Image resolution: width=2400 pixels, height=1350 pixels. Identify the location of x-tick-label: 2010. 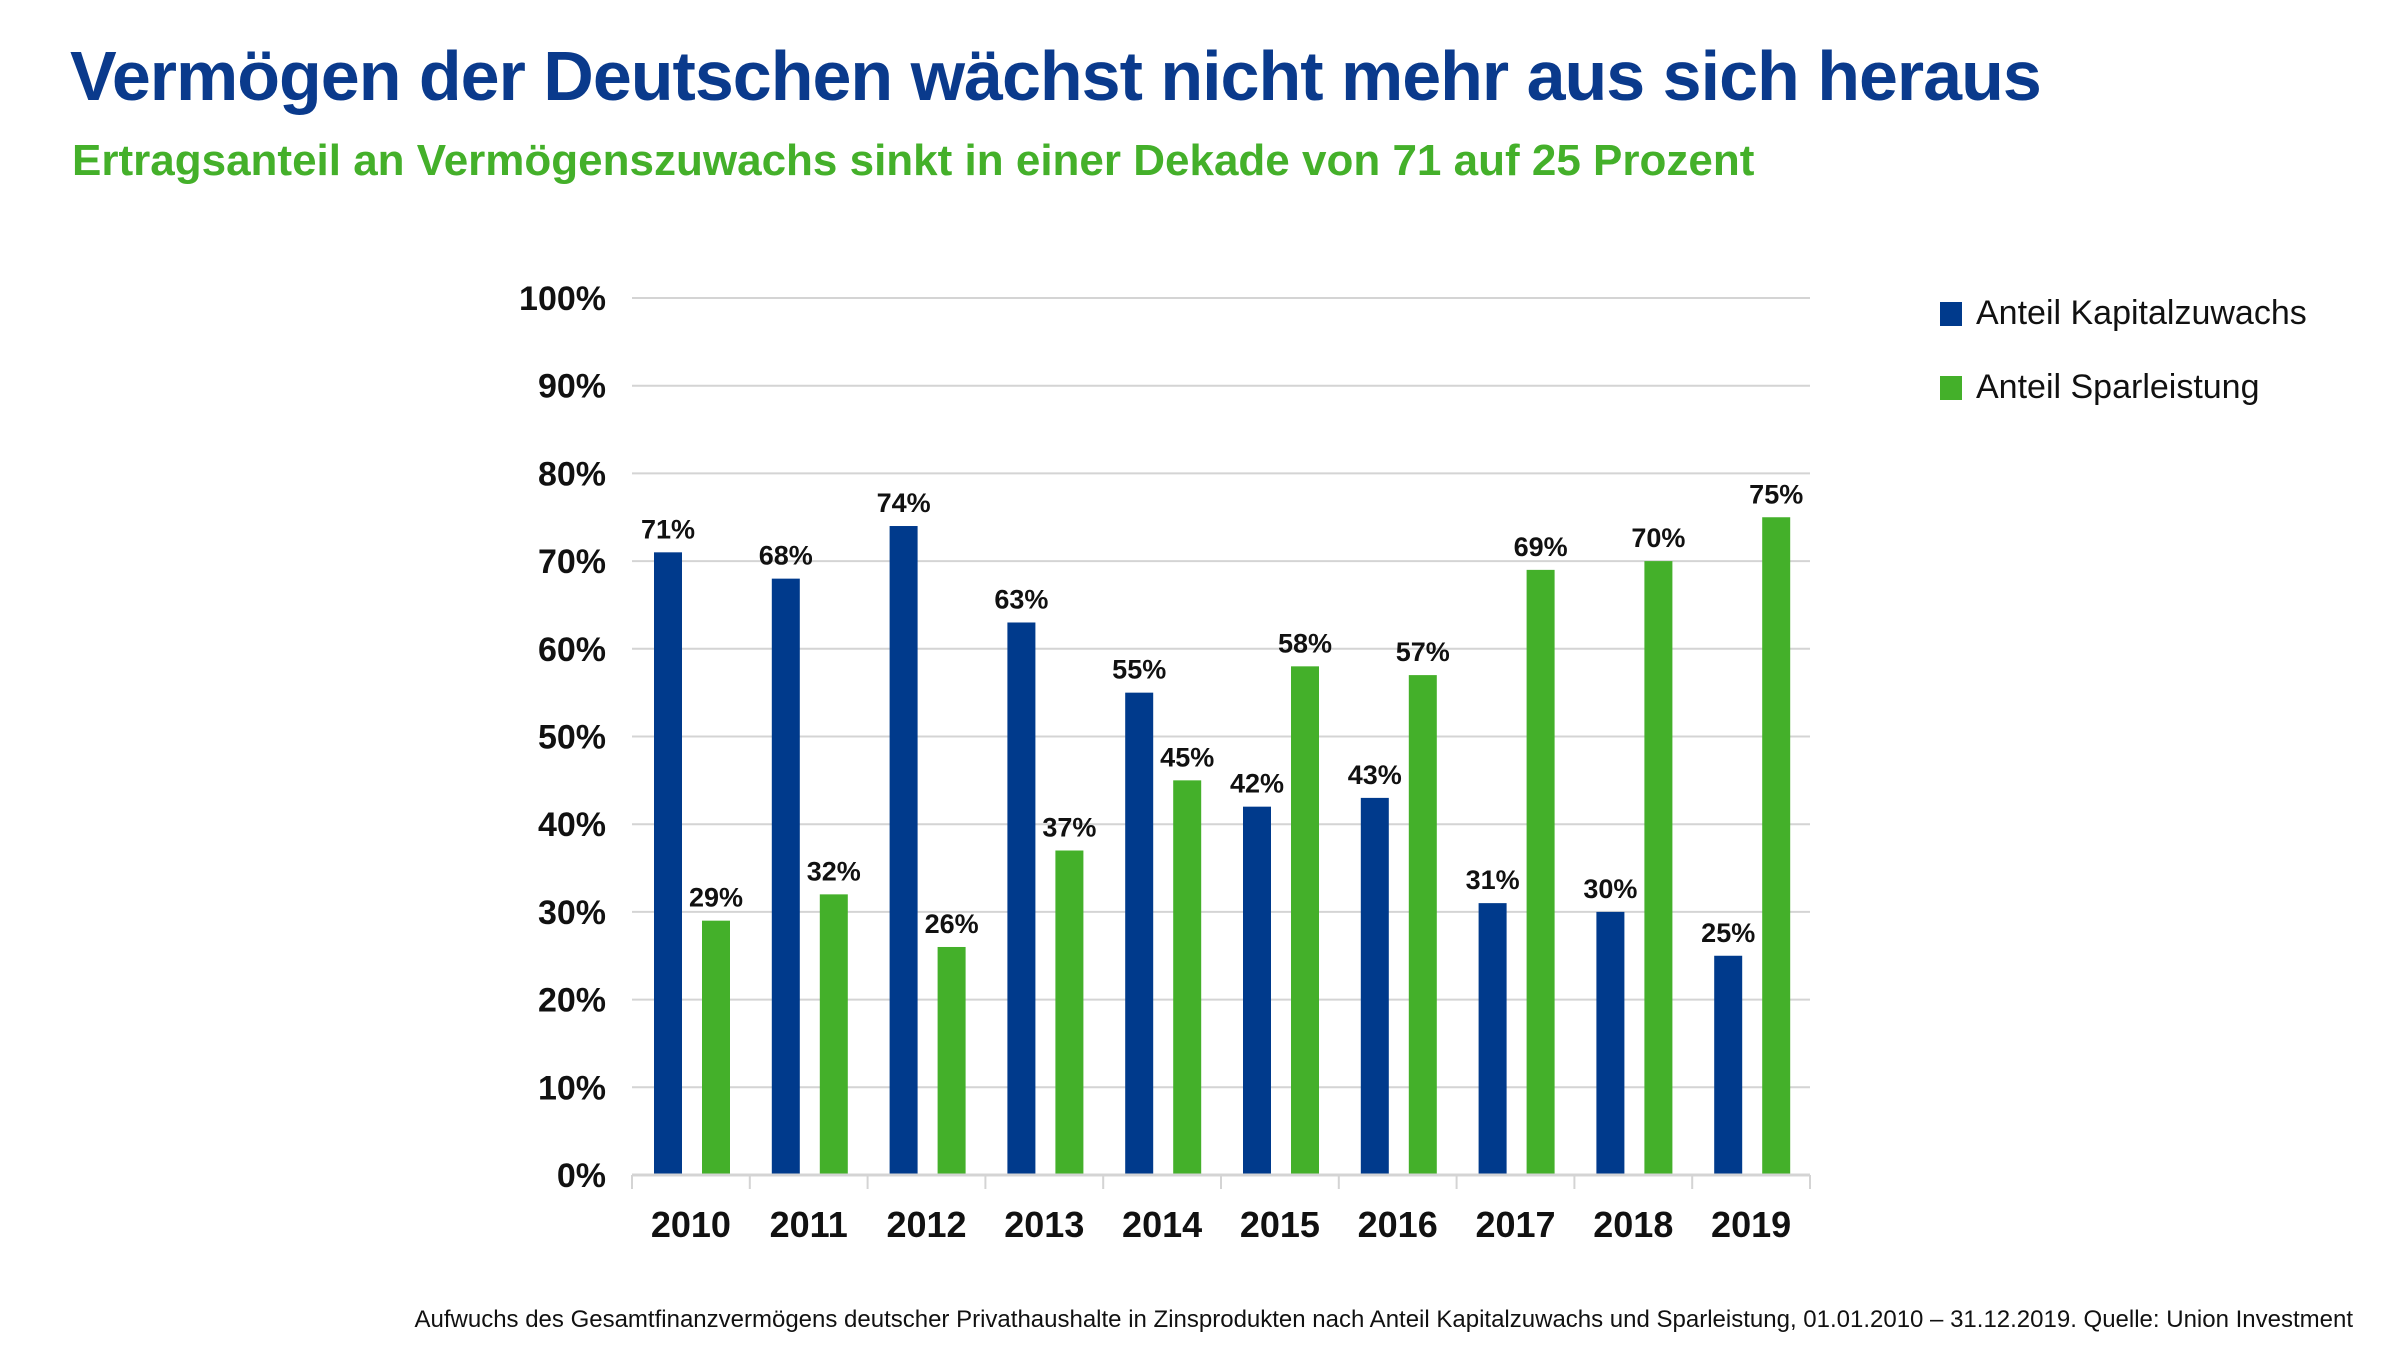
(691, 1224).